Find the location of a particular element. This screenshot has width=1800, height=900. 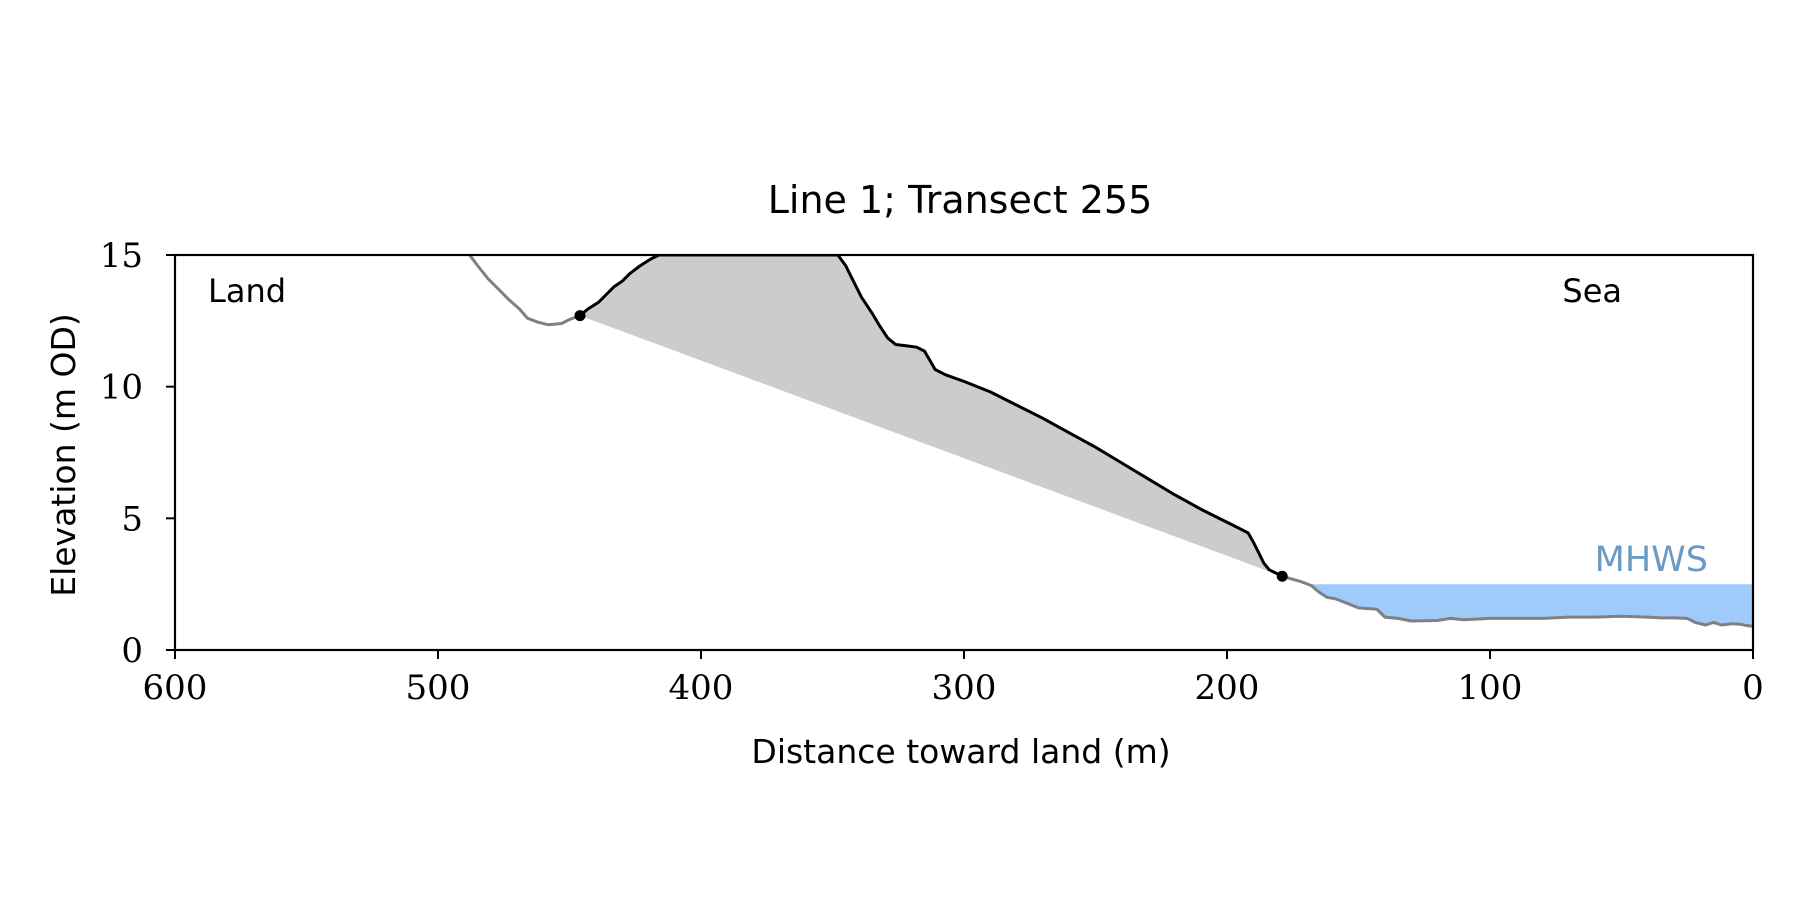

x-tick-label: 0 is located at coordinates (1753, 688).